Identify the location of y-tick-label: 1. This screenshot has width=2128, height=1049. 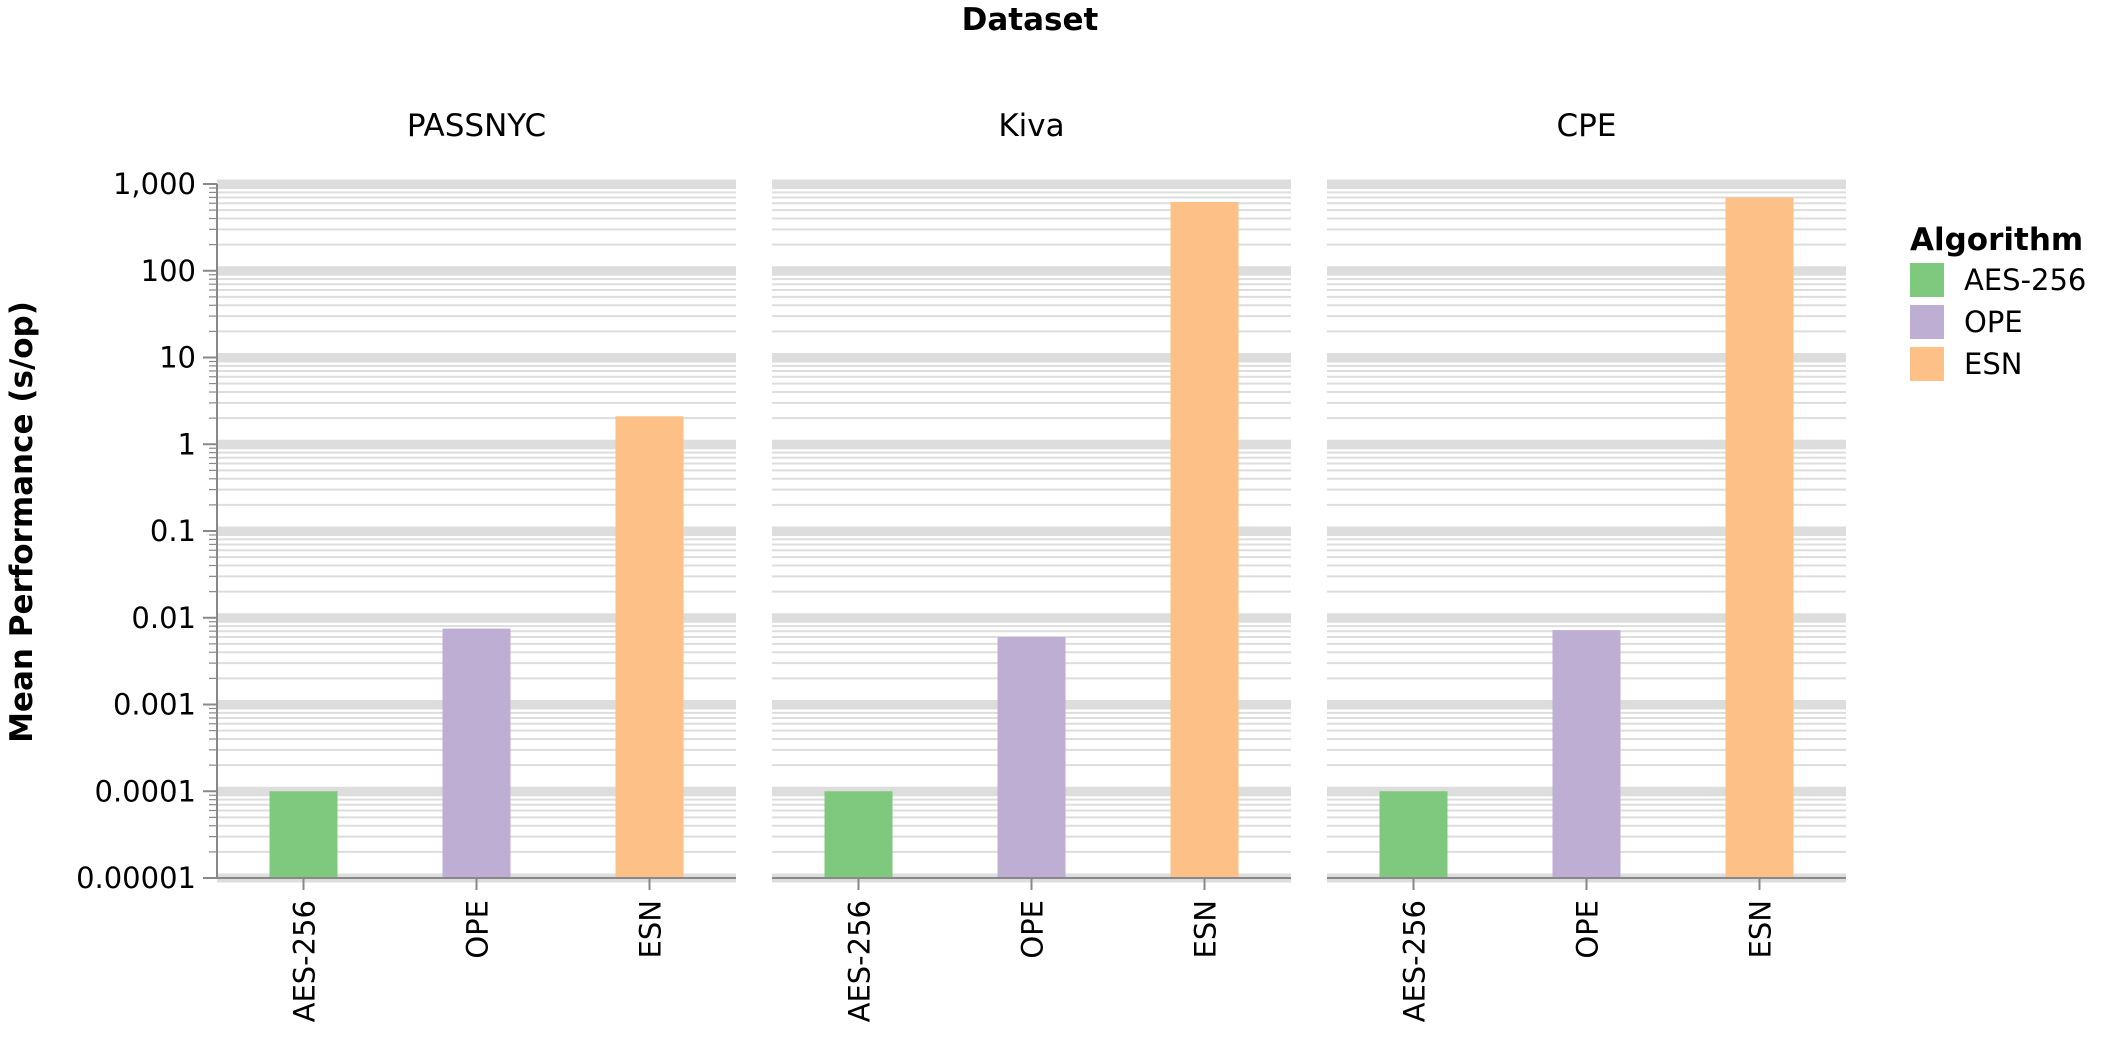
(187, 444).